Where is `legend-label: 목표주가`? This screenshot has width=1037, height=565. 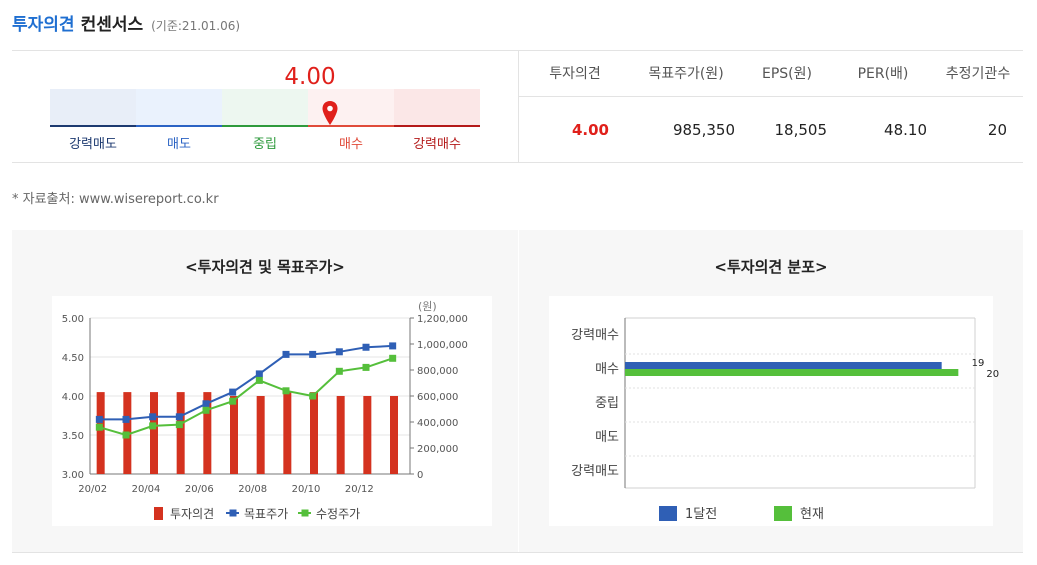 legend-label: 목표주가 is located at coordinates (266, 514).